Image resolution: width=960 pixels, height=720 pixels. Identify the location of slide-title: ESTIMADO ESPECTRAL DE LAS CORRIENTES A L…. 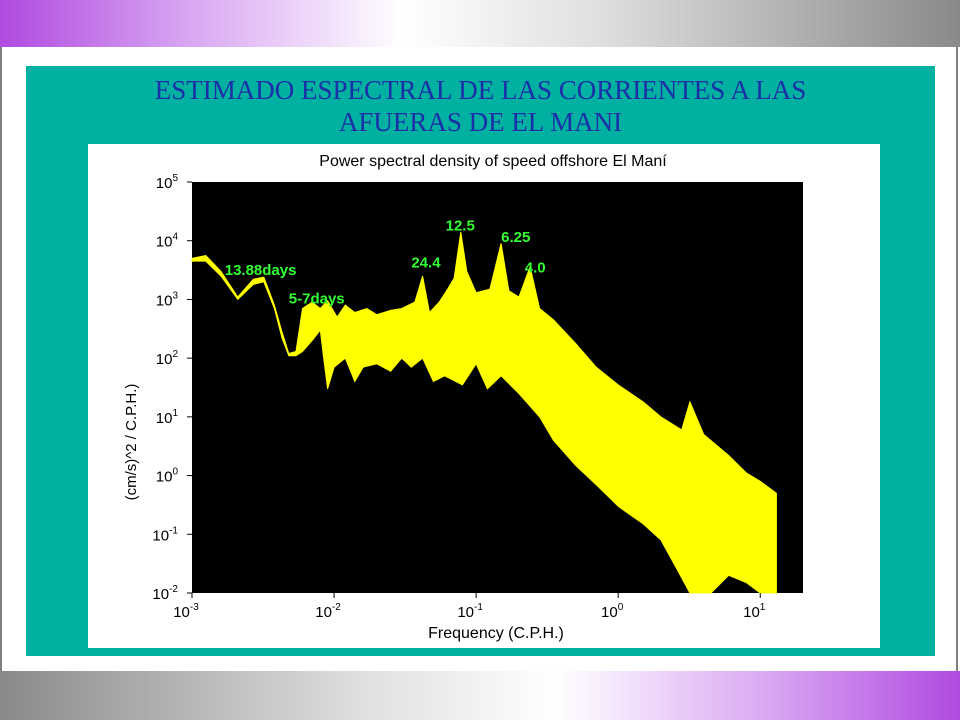
(480, 106).